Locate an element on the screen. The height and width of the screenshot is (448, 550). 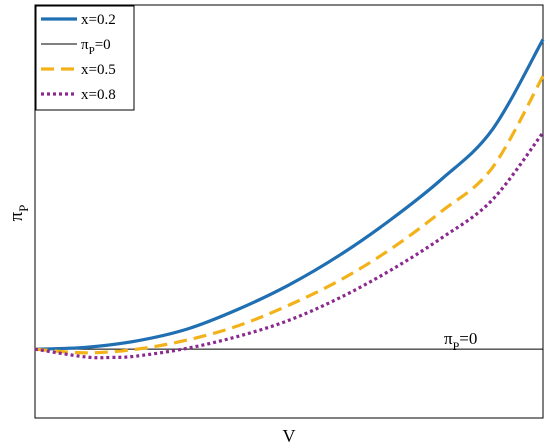
y-axis-label: πP is located at coordinates (18, 213).